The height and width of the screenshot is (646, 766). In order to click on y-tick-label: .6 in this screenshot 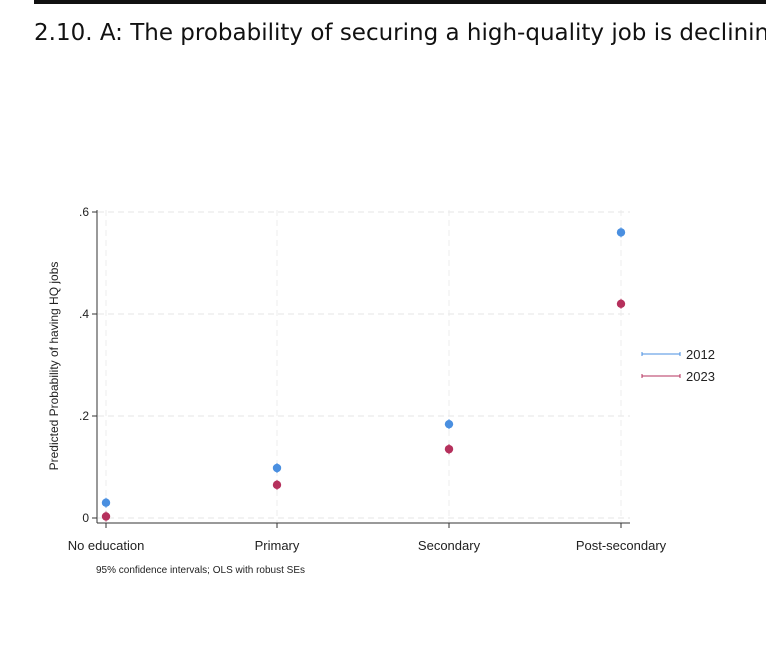, I will do `click(84, 212)`.